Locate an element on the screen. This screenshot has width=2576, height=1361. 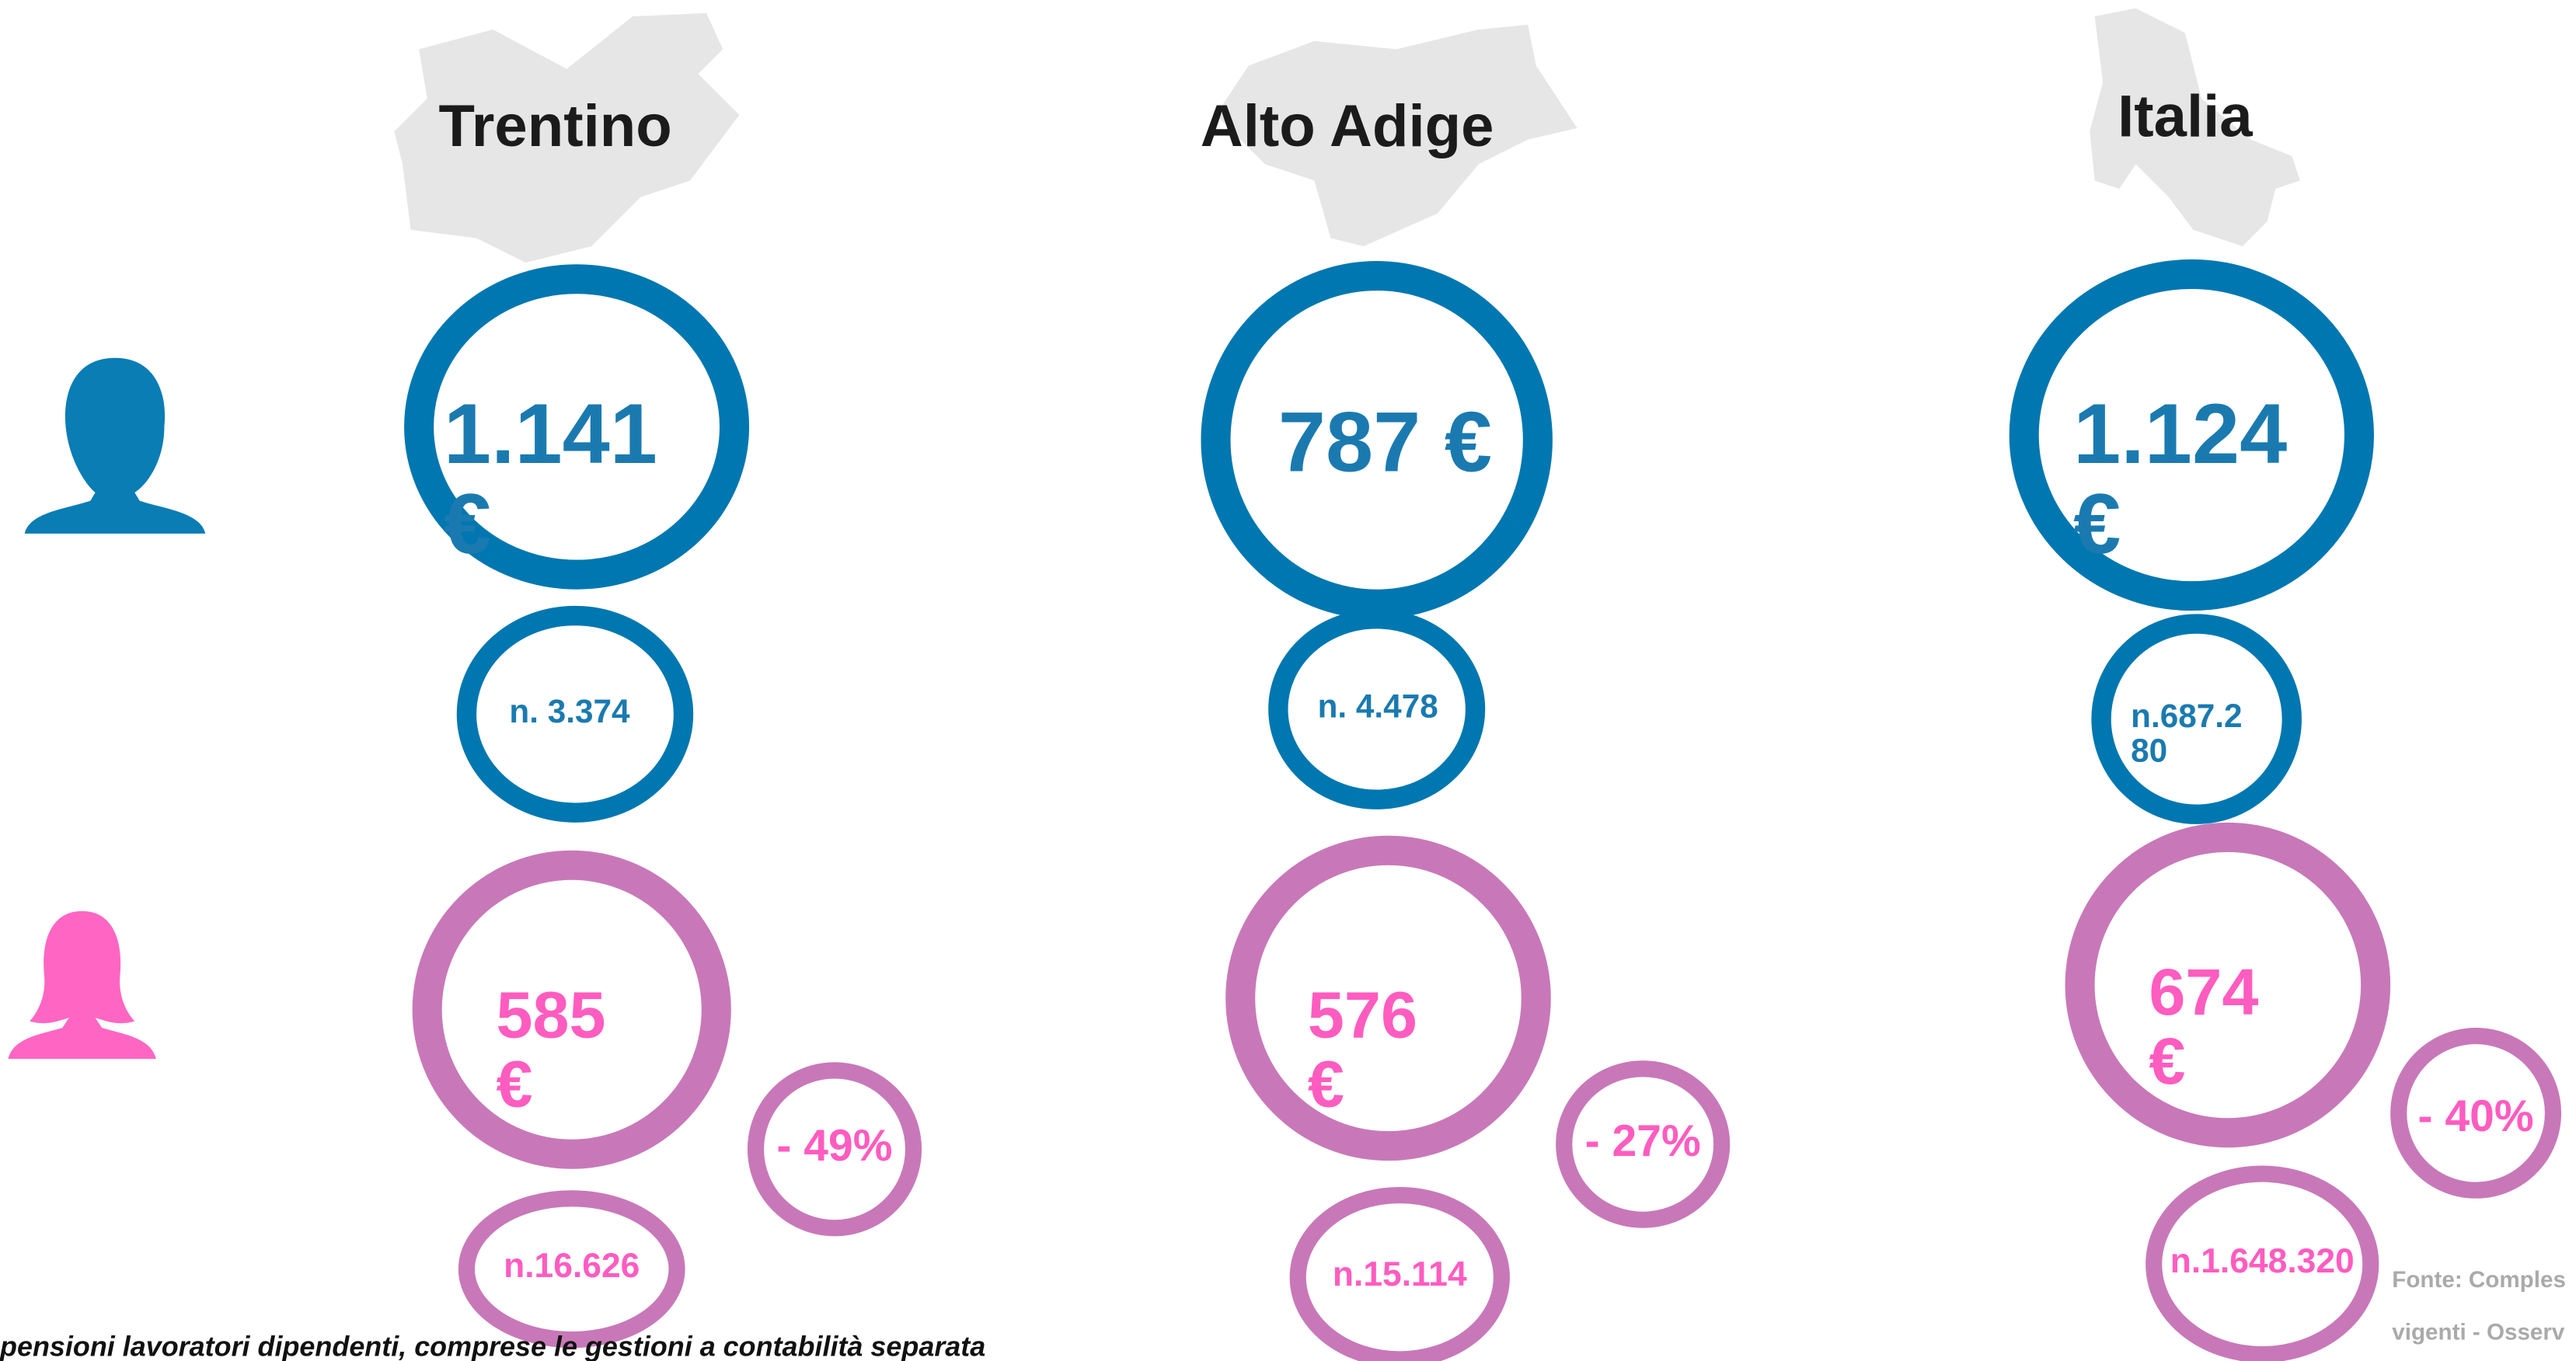
map-alto-adige is located at coordinates (1396, 135).